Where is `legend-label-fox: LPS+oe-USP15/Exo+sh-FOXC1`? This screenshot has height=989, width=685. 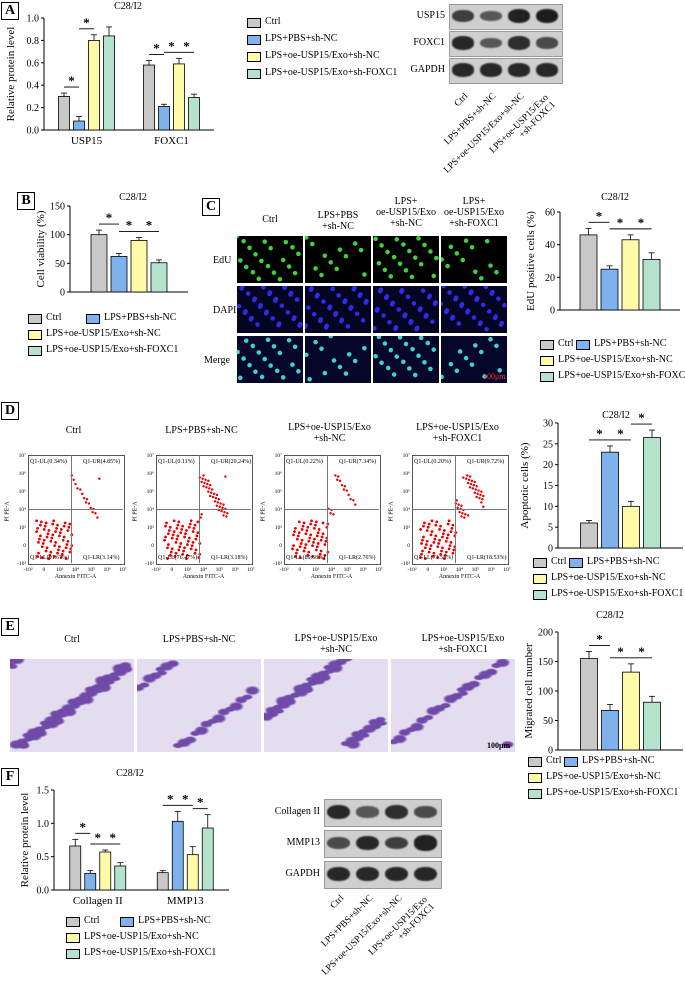
legend-label-fox: LPS+oe-USP15/Exo+sh-FOXC1 is located at coordinates (331, 72).